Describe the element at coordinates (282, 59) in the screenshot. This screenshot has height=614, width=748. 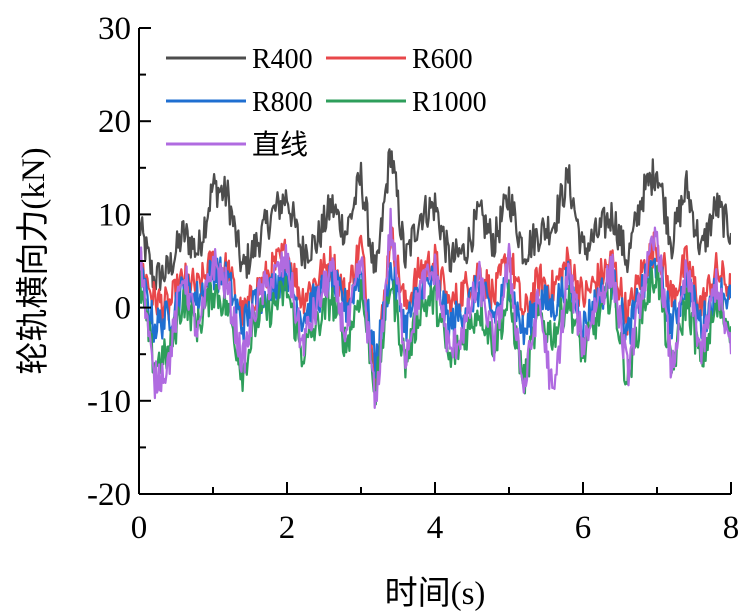
I see `legend-label-R400: R400` at that location.